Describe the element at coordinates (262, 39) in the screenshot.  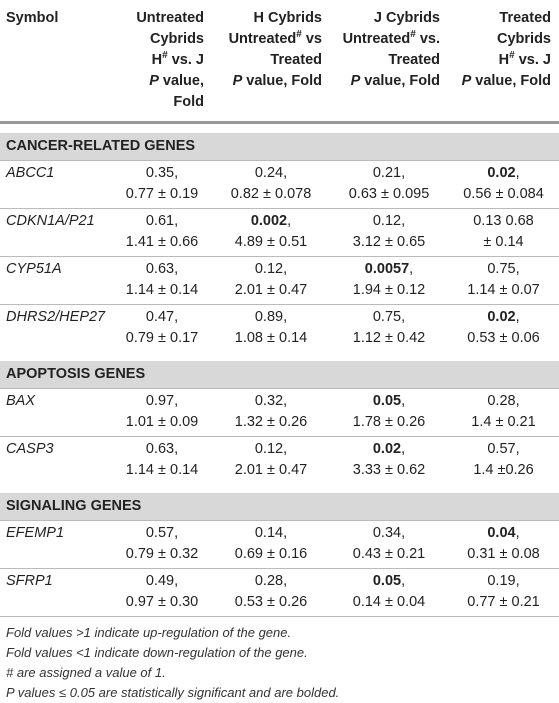
I see `header-text: Untreated` at that location.